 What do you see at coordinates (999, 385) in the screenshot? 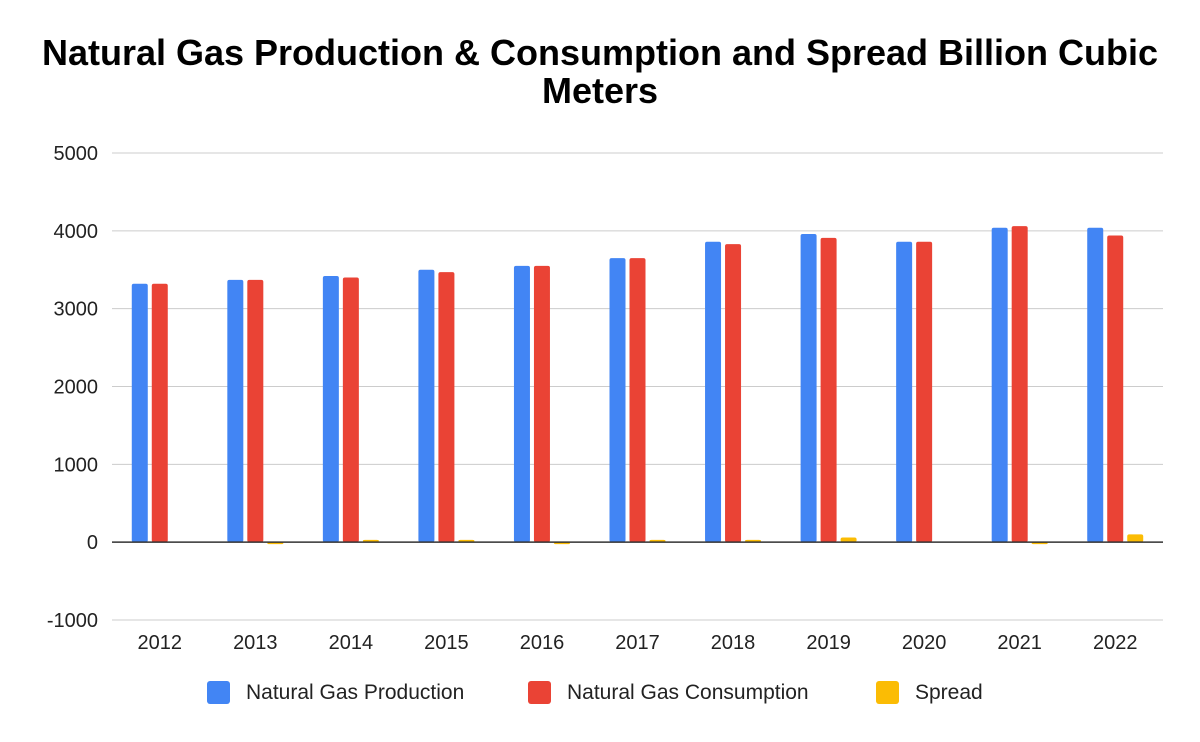
I see `bar-natural-gas-production-2021` at bounding box center [999, 385].